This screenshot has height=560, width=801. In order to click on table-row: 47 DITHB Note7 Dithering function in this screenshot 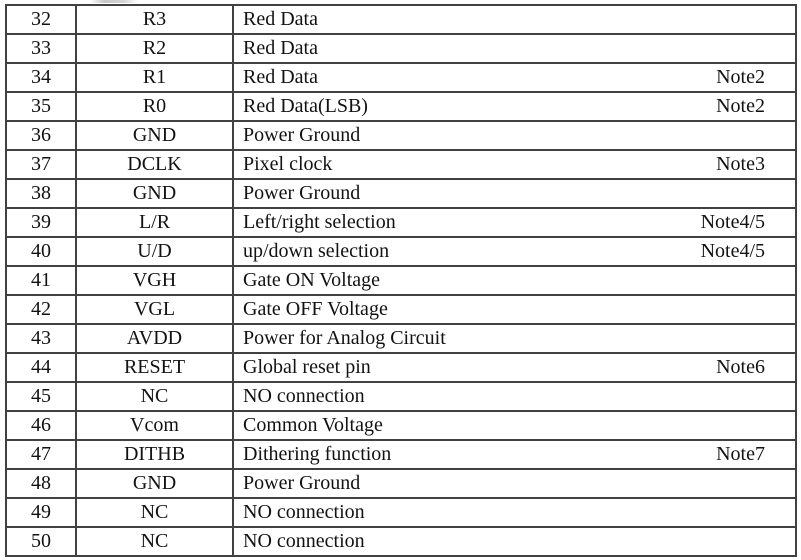, I will do `click(401, 454)`.